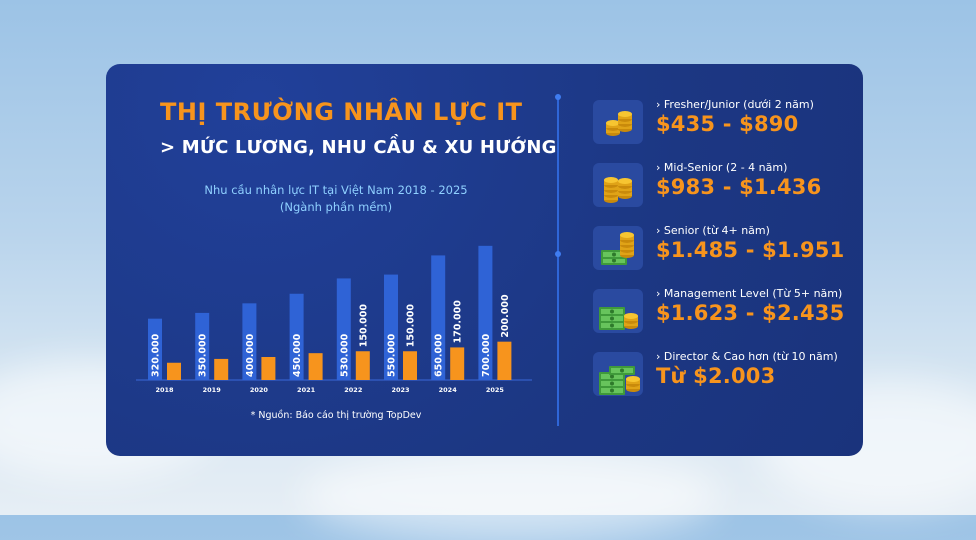  I want to click on bar-value-label: 320.000, so click(156, 355).